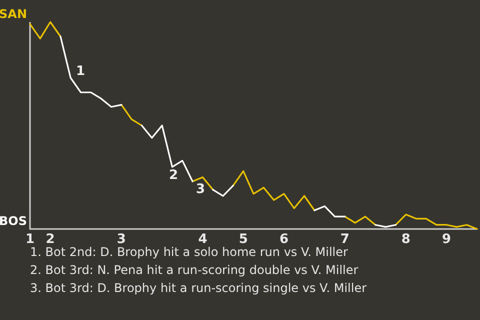 This screenshot has width=480, height=320. What do you see at coordinates (345, 239) in the screenshot?
I see `x-tick-label: 7` at bounding box center [345, 239].